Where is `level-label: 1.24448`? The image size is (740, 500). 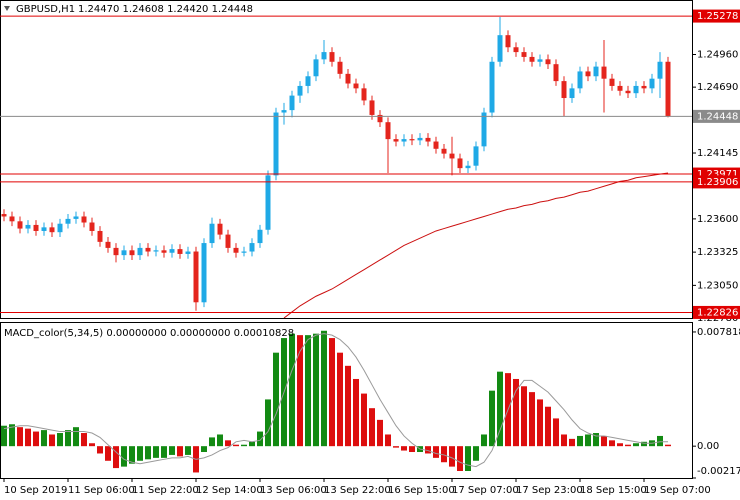
level-label: 1.24448 is located at coordinates (717, 116).